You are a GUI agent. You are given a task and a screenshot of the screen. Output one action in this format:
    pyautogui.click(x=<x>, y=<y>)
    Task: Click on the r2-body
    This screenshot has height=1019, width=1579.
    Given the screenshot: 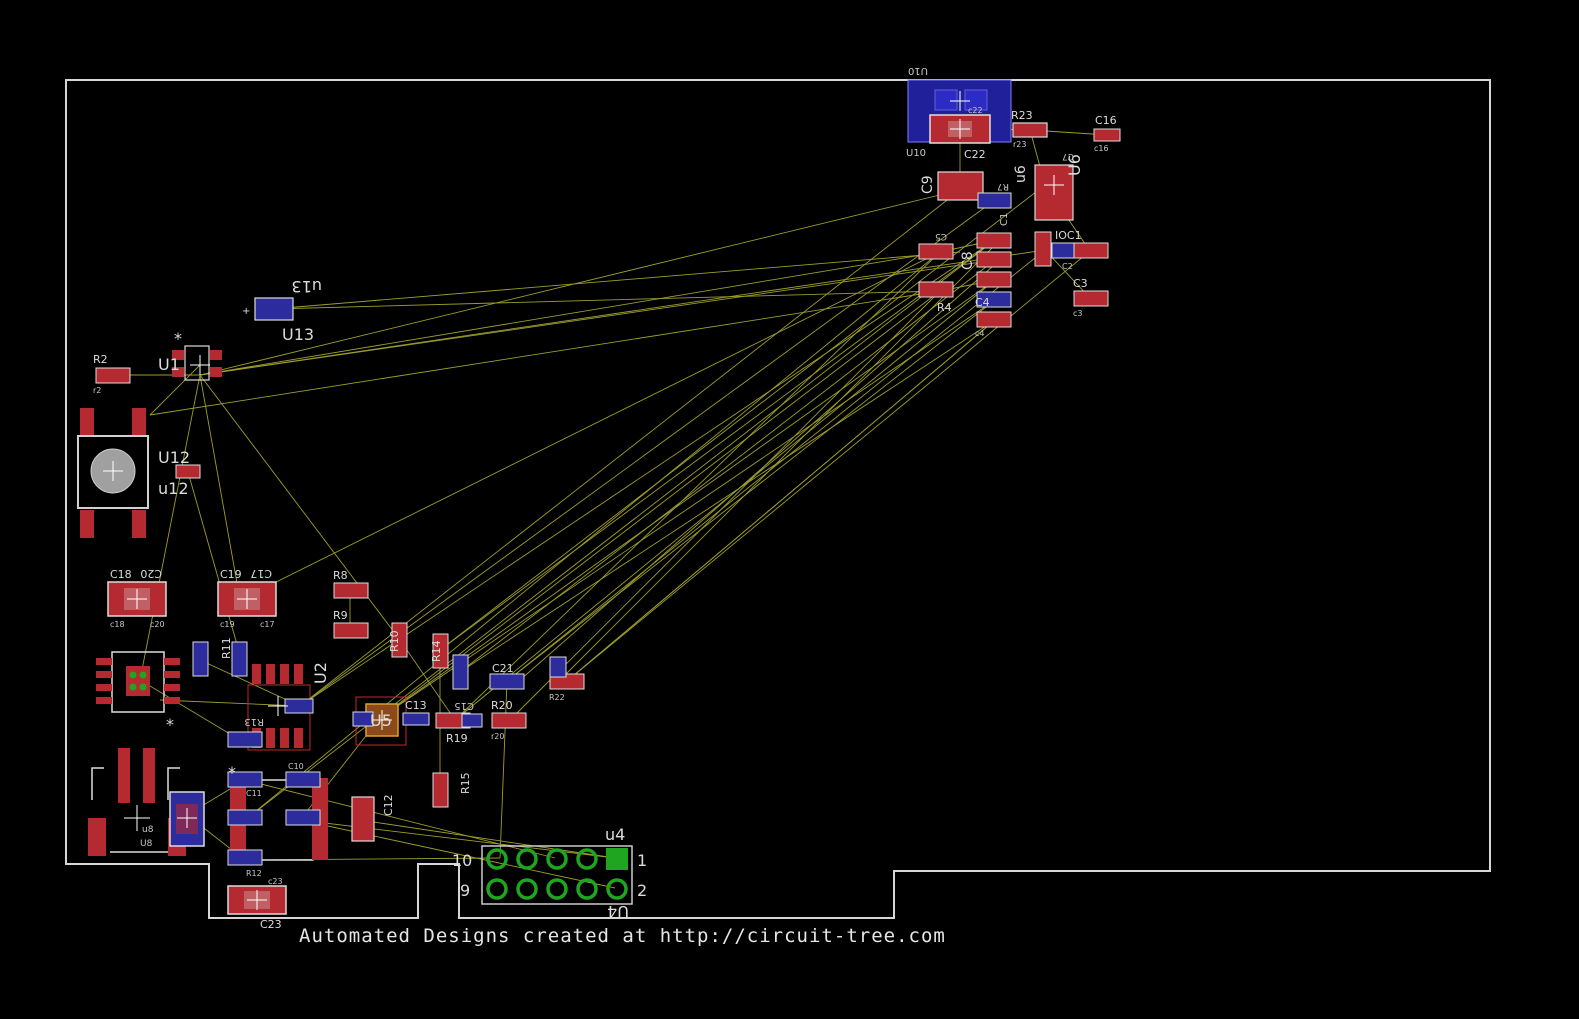 What is the action you would take?
    pyautogui.click(x=113, y=375)
    